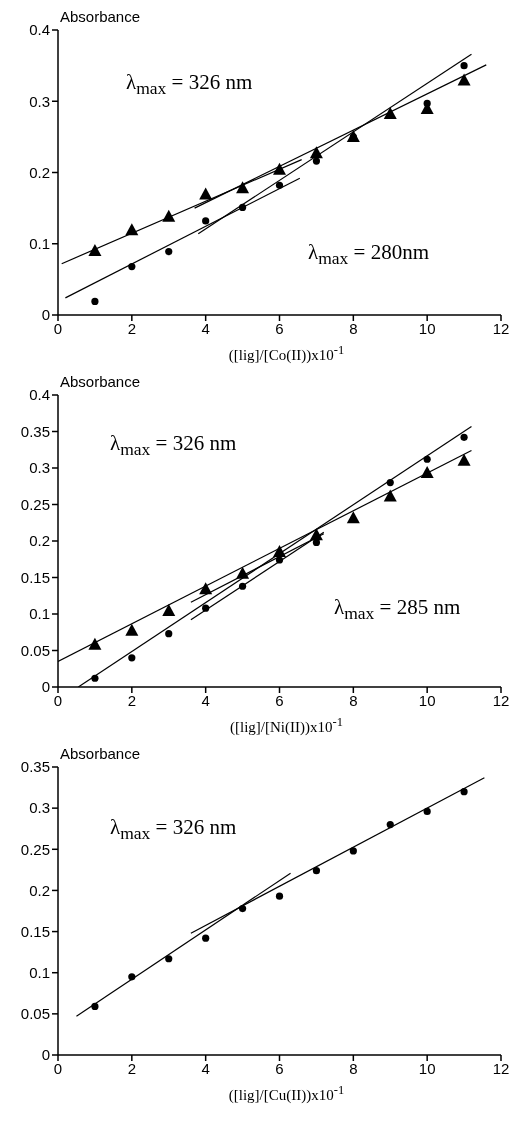  What do you see at coordinates (286, 353) in the screenshot?
I see `x-axis-title: ([lig]/[Co(II))x10$^{-1}$` at bounding box center [286, 353].